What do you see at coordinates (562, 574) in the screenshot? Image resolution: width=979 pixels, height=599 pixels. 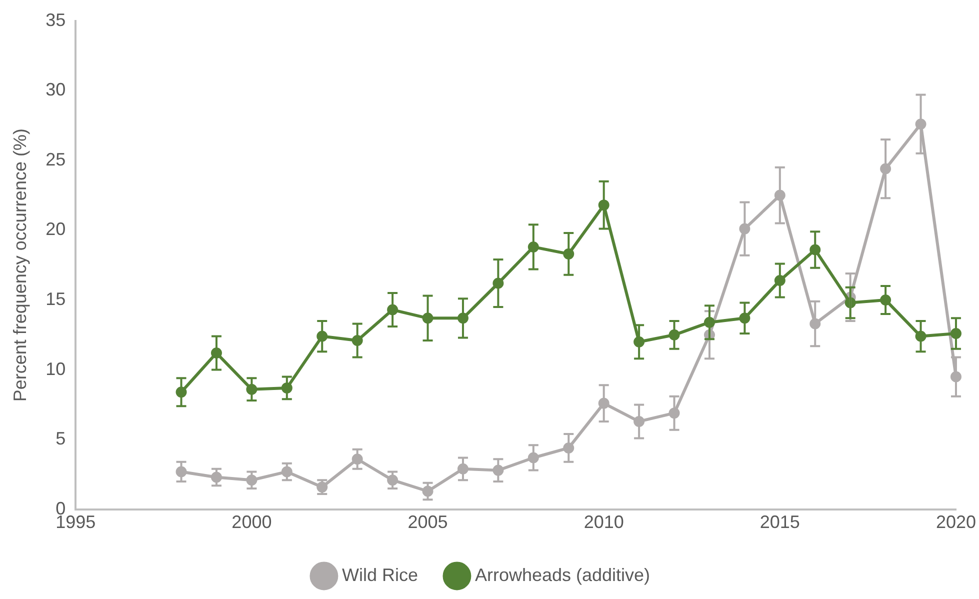 I see `legend-label: Arrowheads (additive)` at bounding box center [562, 574].